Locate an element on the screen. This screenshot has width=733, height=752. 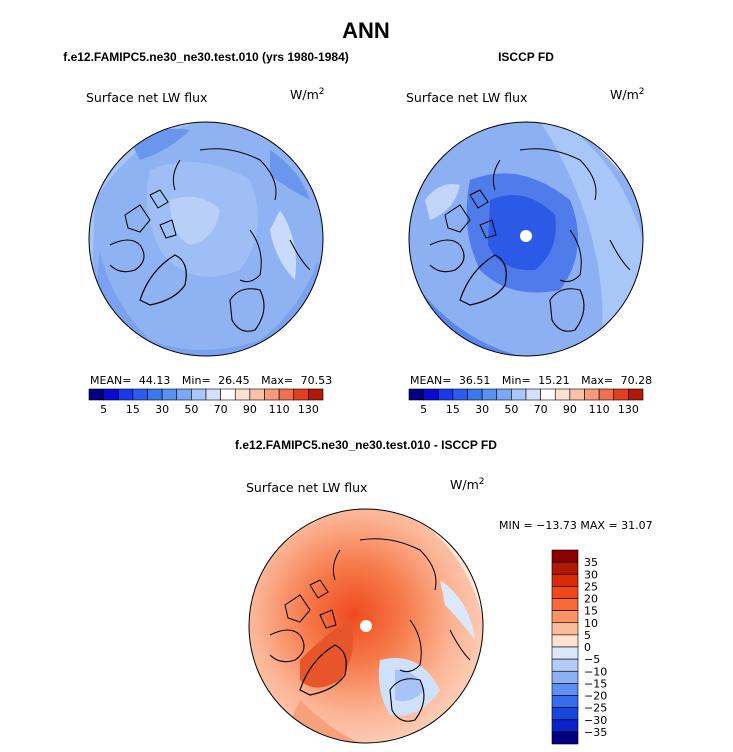
panel-model-units: W/m2 is located at coordinates (307, 94).